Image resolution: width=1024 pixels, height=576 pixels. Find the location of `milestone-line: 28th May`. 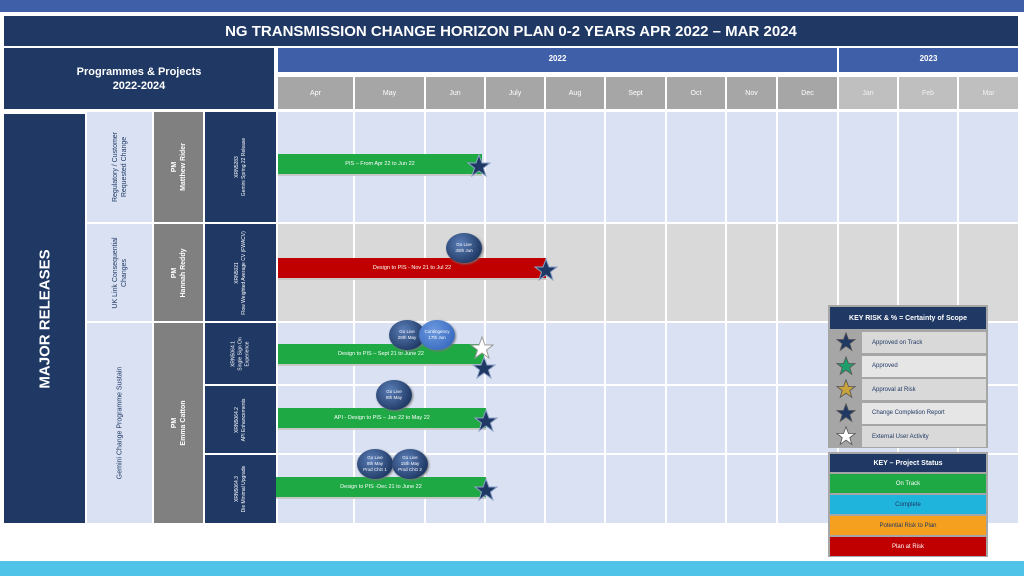

milestone-line: 28th May is located at coordinates (407, 337).